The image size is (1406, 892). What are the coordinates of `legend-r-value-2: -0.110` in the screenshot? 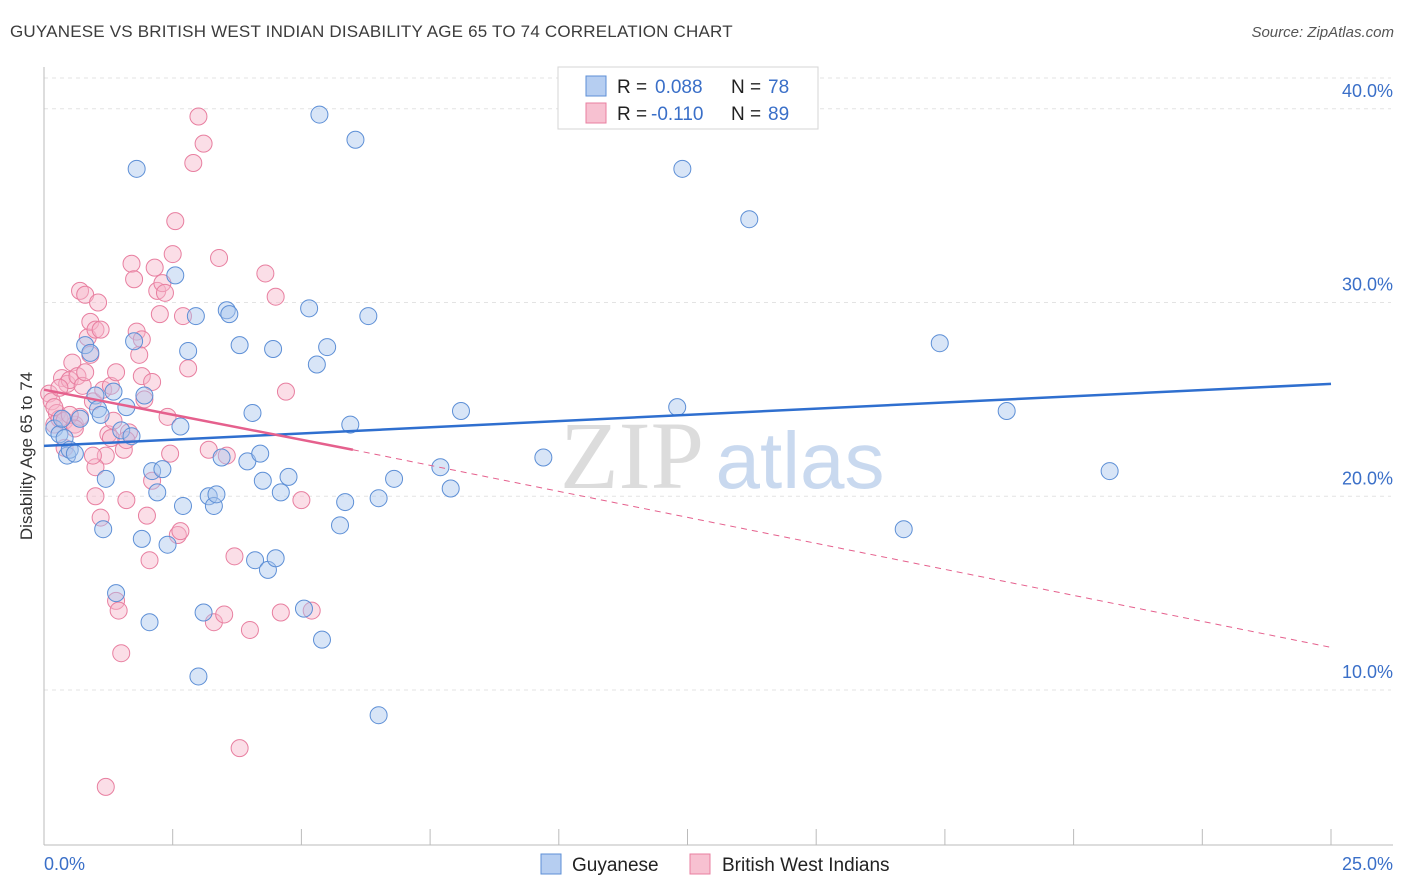 It's located at (677, 114).